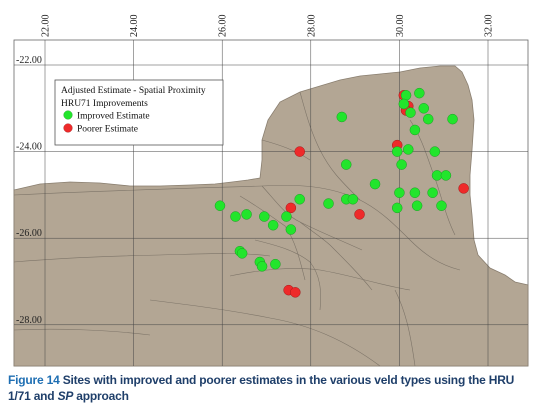 The image size is (542, 411). What do you see at coordinates (29, 233) in the screenshot?
I see `latitude-tick-label: -26.00` at bounding box center [29, 233].